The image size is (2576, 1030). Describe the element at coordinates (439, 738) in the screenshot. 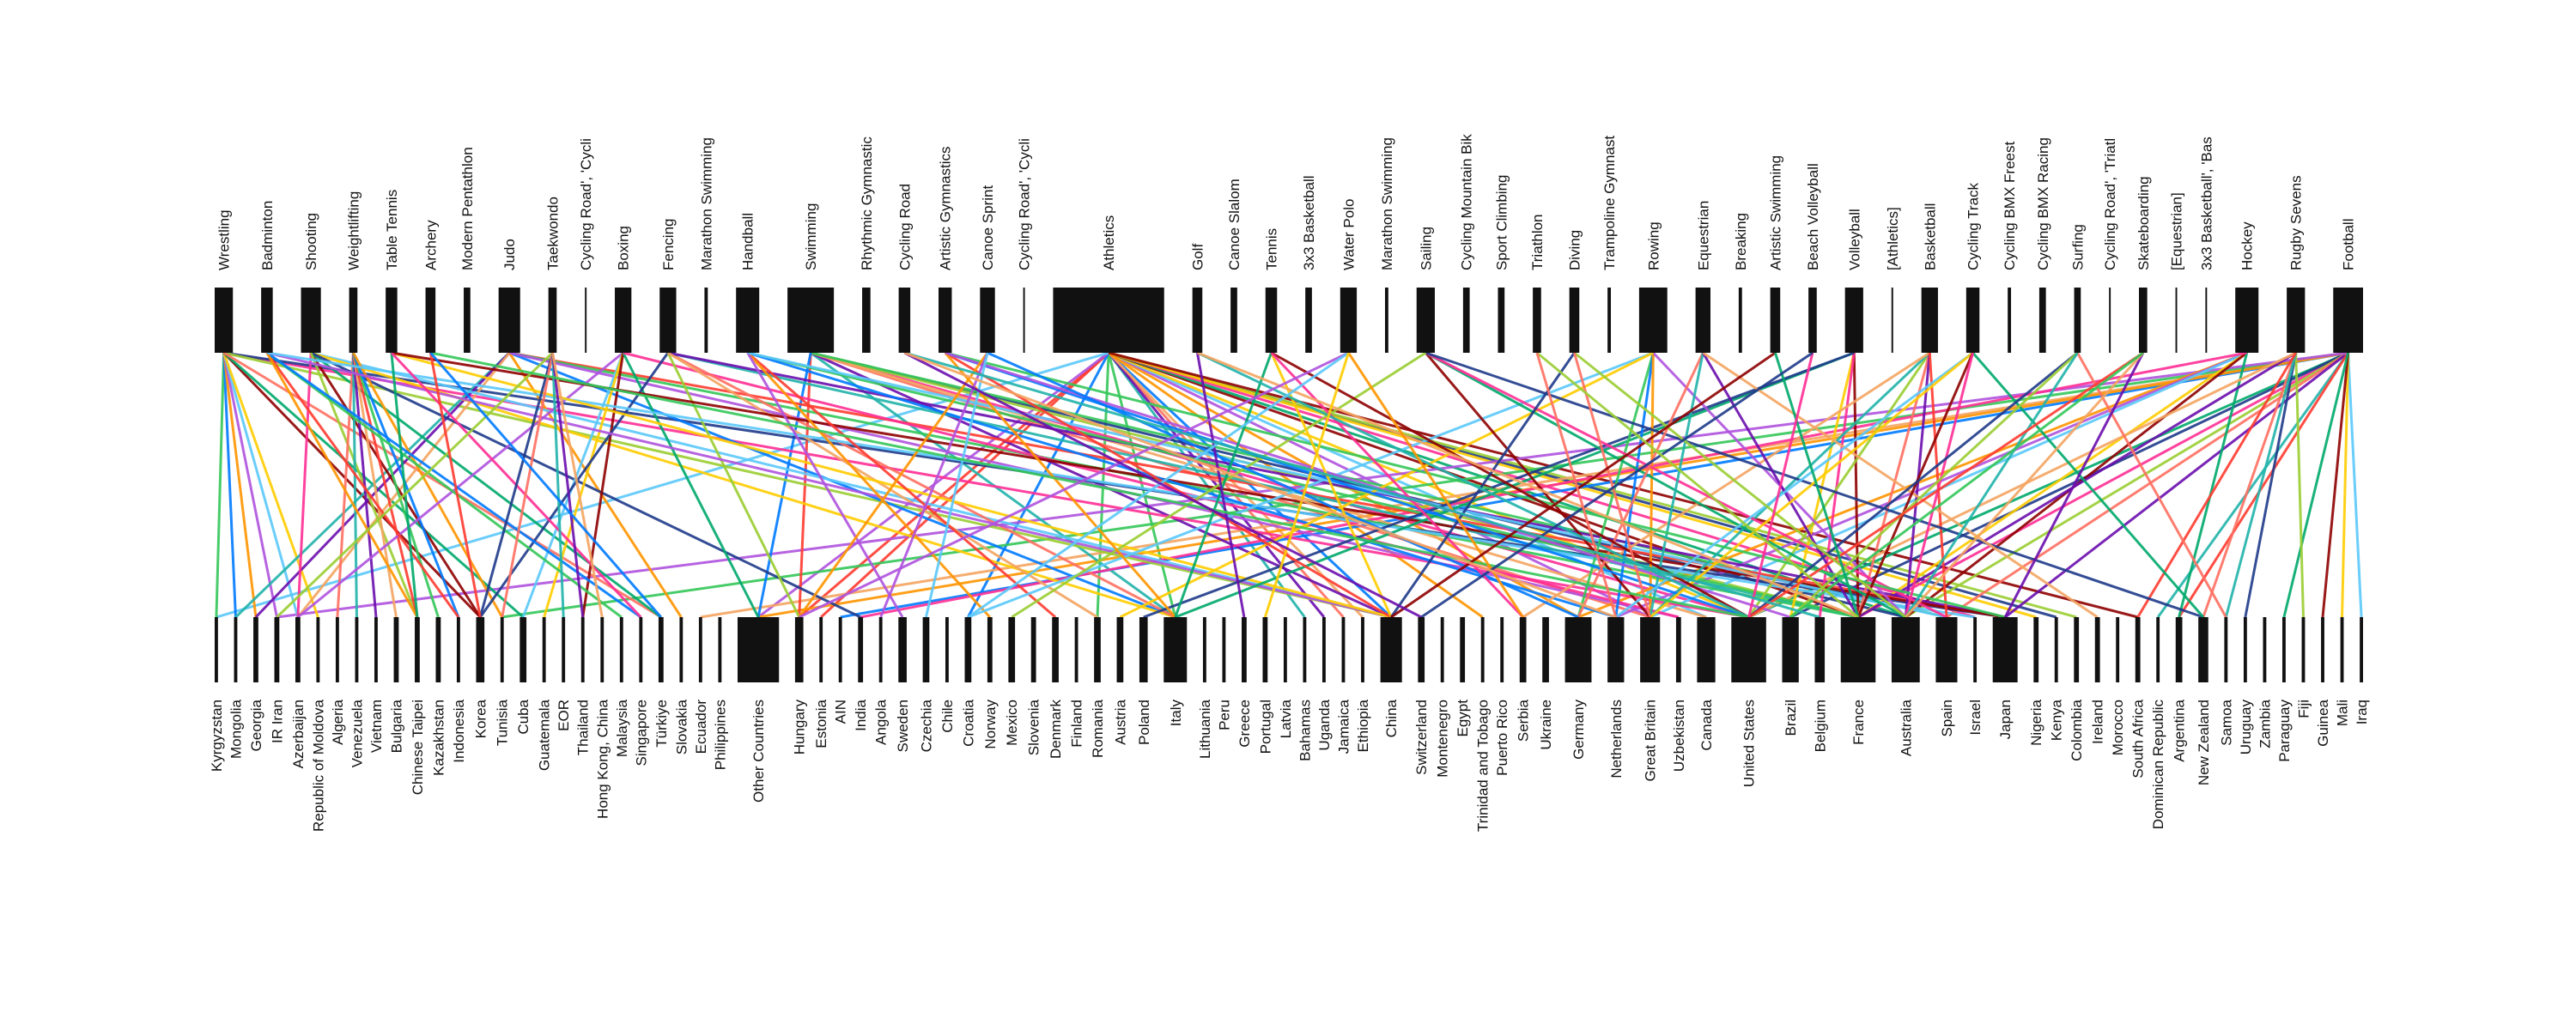

I see `country-label: Kazakhstan` at that location.